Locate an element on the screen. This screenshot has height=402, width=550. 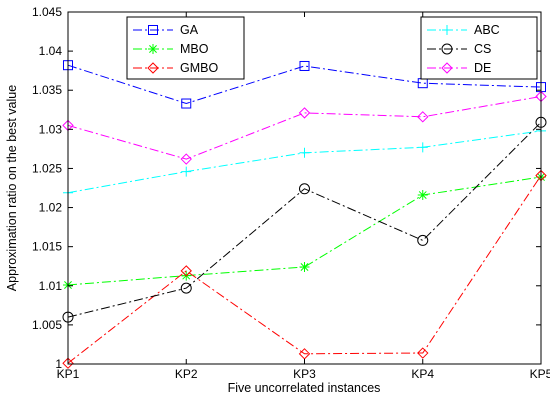
data-point-de-kp2 is located at coordinates (186, 159).